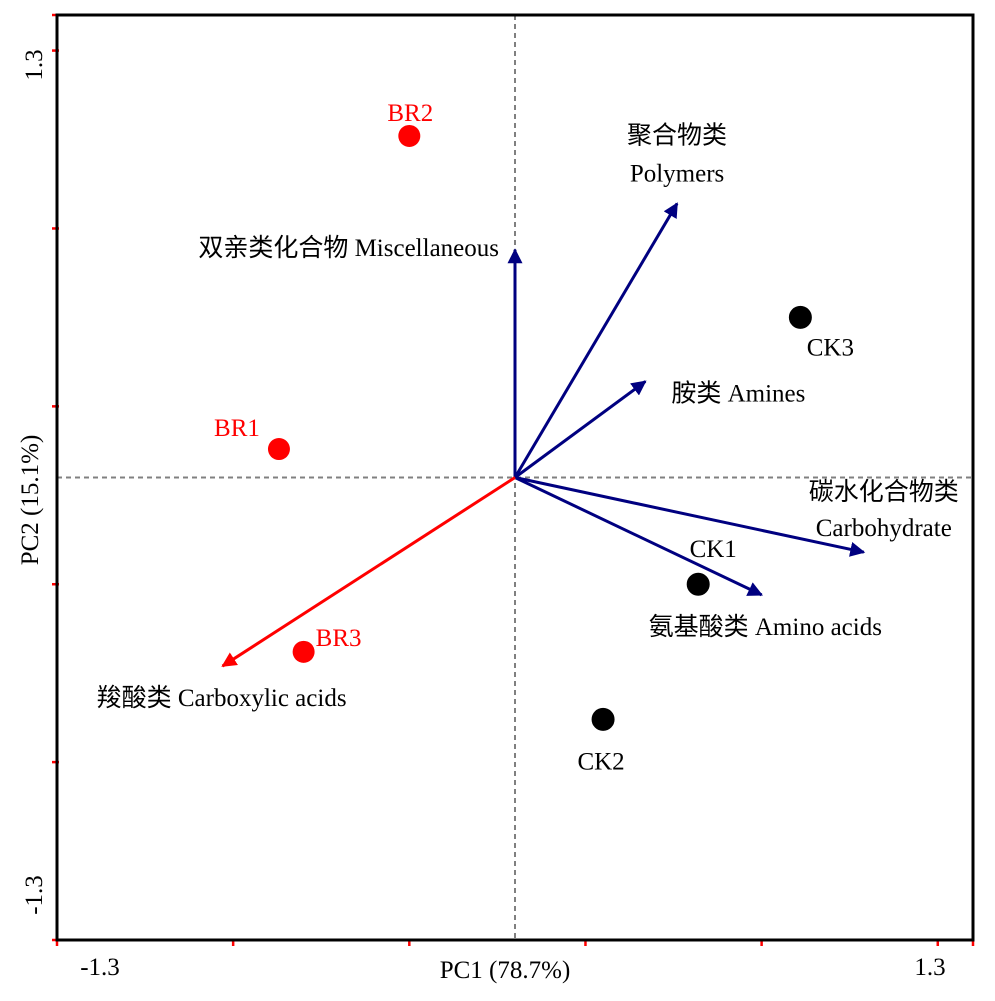 The image size is (995, 1001). Describe the element at coordinates (505, 970) in the screenshot. I see `x-axis-label: PC1 (78.7%)` at that location.